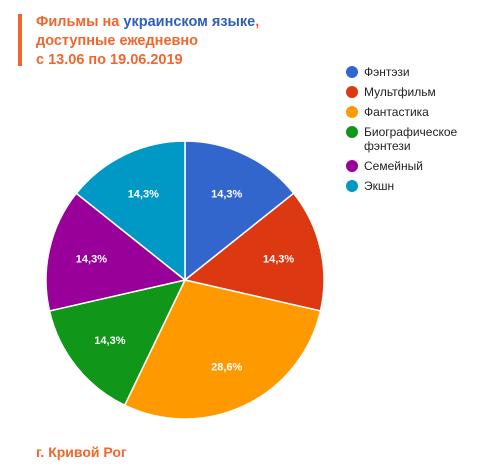 This screenshot has width=478, height=476. What do you see at coordinates (387, 72) in the screenshot?
I see `legend-label: Фэнтэзи` at bounding box center [387, 72].